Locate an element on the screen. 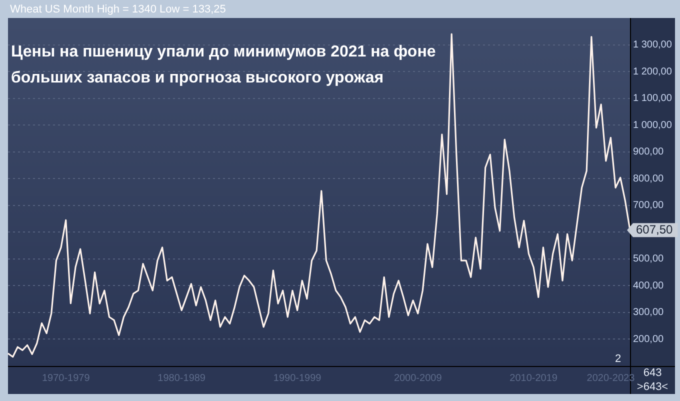  y-tick-label: 900,00 is located at coordinates (648, 152).